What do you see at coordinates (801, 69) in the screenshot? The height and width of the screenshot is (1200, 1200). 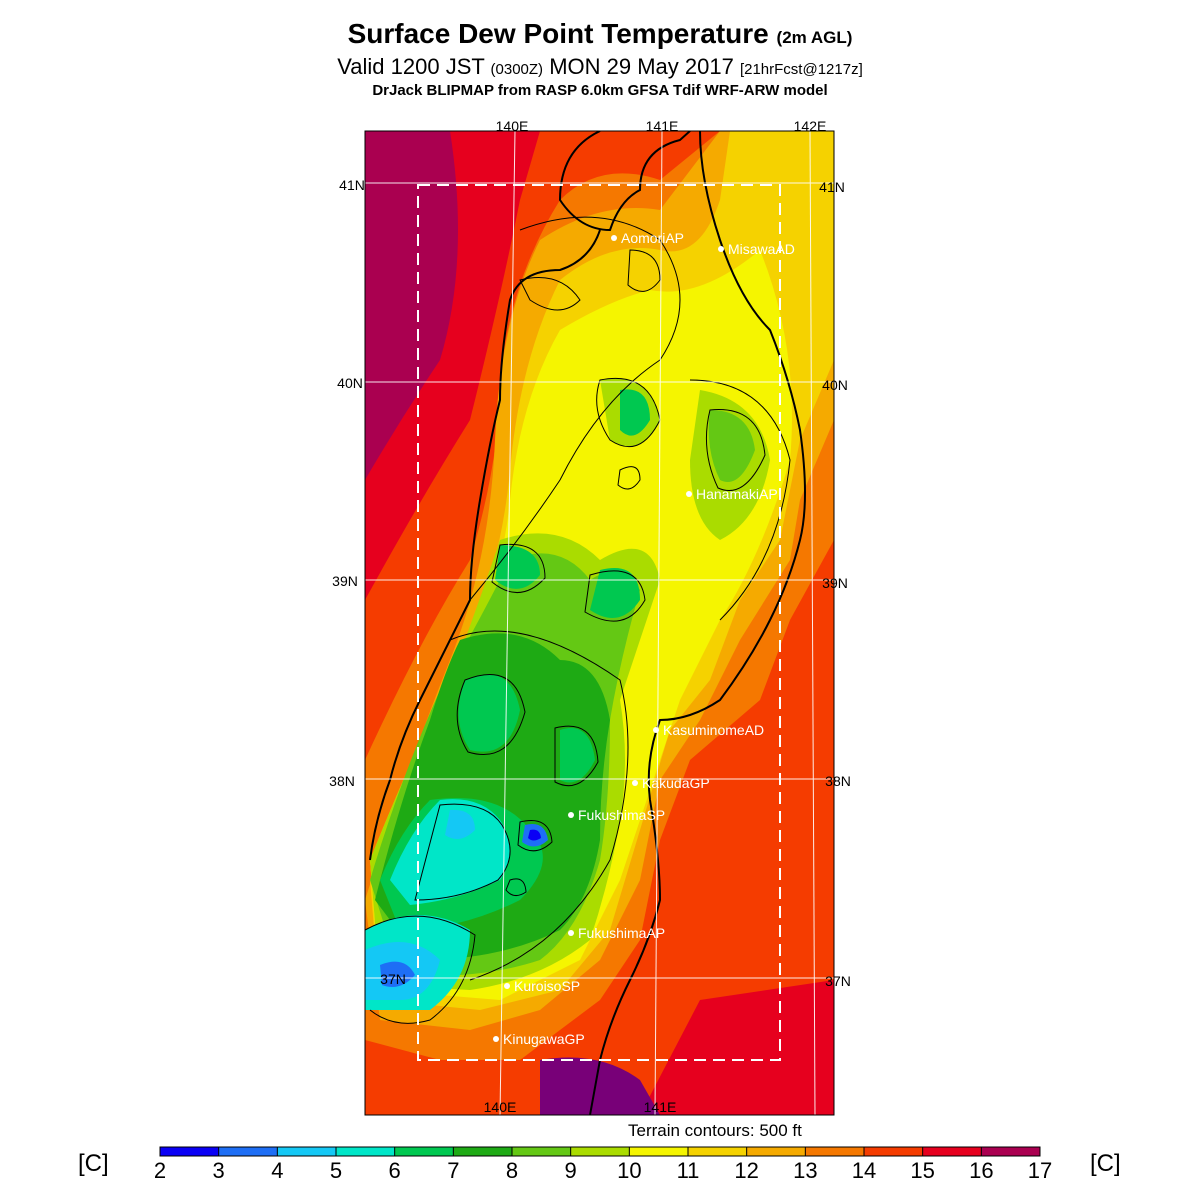 I see `valid-fcst: [21hrFcst@1217z]` at bounding box center [801, 69].